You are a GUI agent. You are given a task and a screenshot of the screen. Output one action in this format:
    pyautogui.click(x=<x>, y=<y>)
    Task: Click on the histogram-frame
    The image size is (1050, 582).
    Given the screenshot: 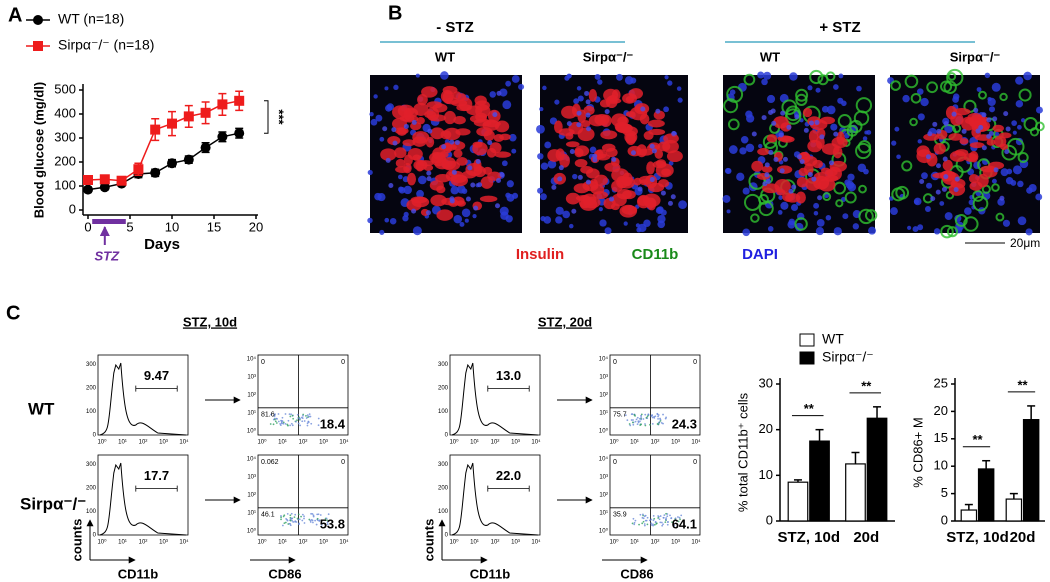 What is the action you would take?
    pyautogui.click(x=495, y=495)
    